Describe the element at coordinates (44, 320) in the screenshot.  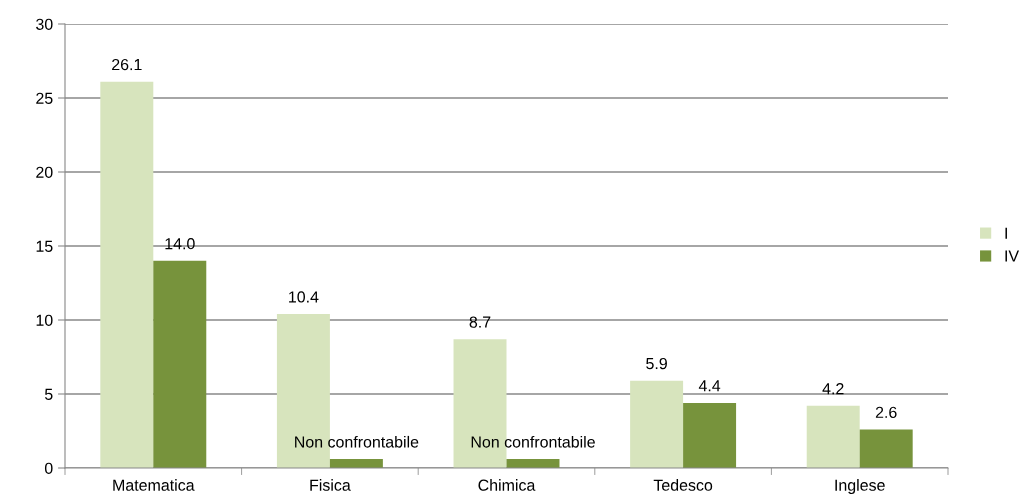
I see `y-tick-label: 10` at that location.